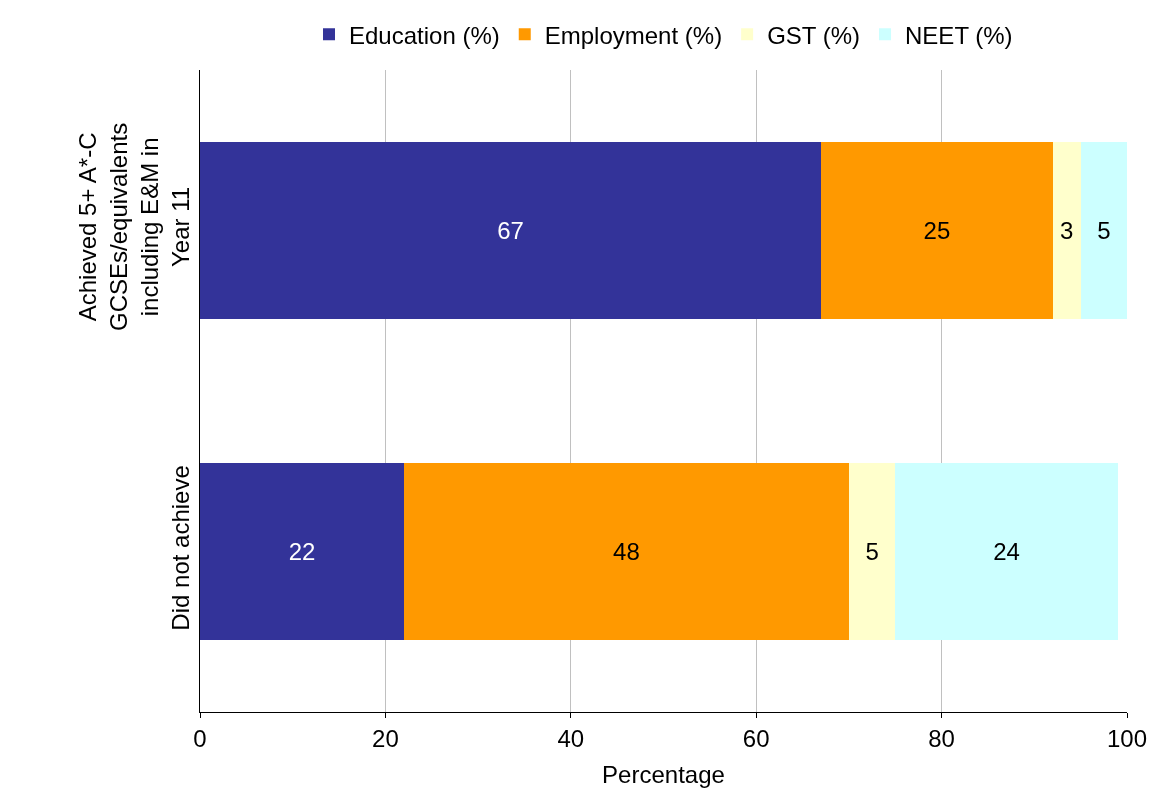 The width and height of the screenshot is (1167, 812). I want to click on y-tick-label: Achieved 5+ A*-C GCSEs/equivalents including E&M in Year 11, so click(134, 226).